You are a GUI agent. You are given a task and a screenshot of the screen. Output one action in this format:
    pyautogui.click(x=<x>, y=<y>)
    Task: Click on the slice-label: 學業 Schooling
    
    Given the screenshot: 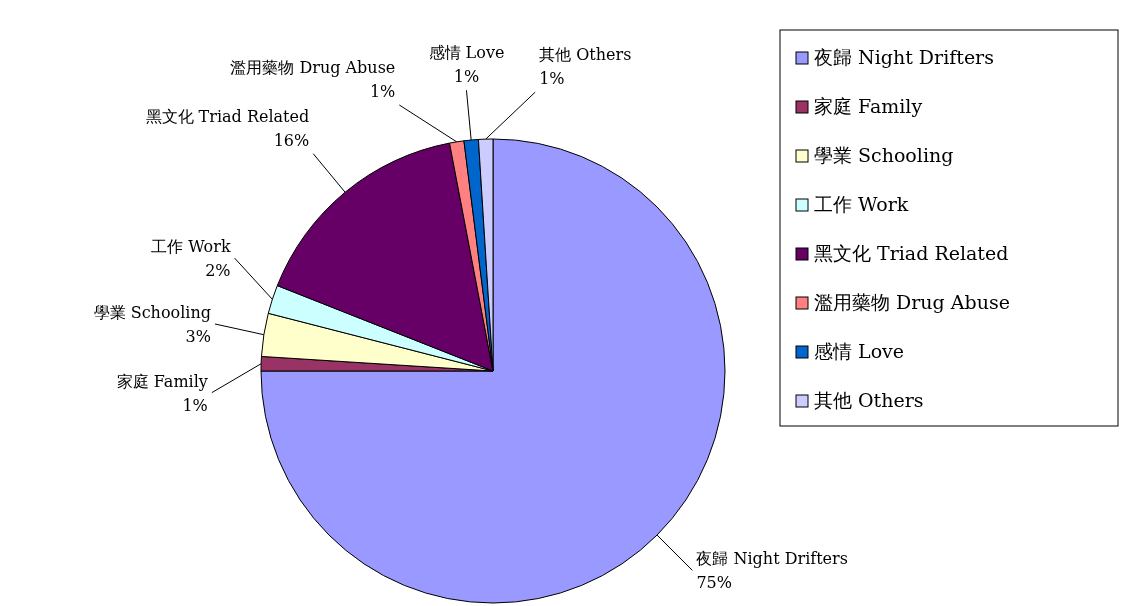 What is the action you would take?
    pyautogui.click(x=152, y=312)
    